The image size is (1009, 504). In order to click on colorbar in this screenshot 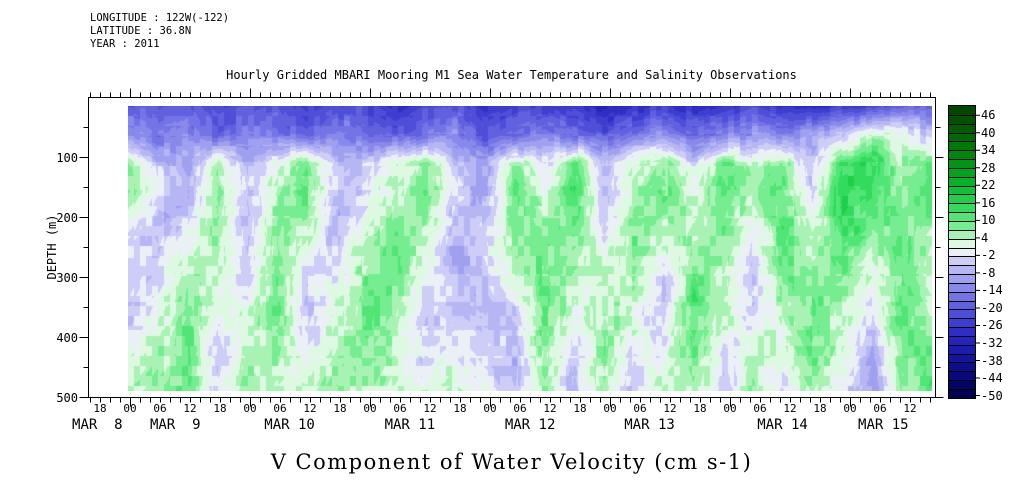, I will do `click(962, 252)`.